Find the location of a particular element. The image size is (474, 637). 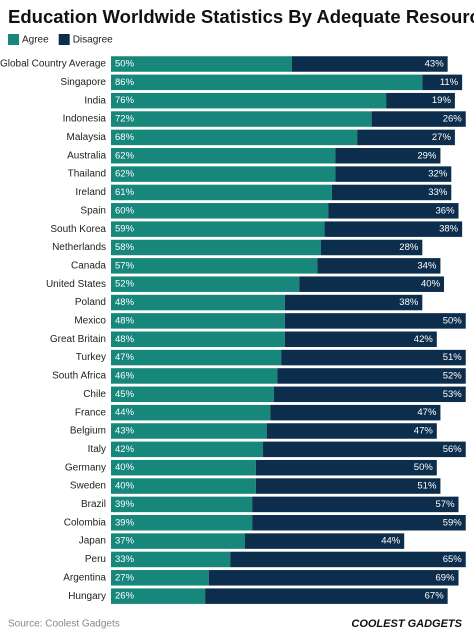

y-tick-label: Ireland is located at coordinates (90, 192).